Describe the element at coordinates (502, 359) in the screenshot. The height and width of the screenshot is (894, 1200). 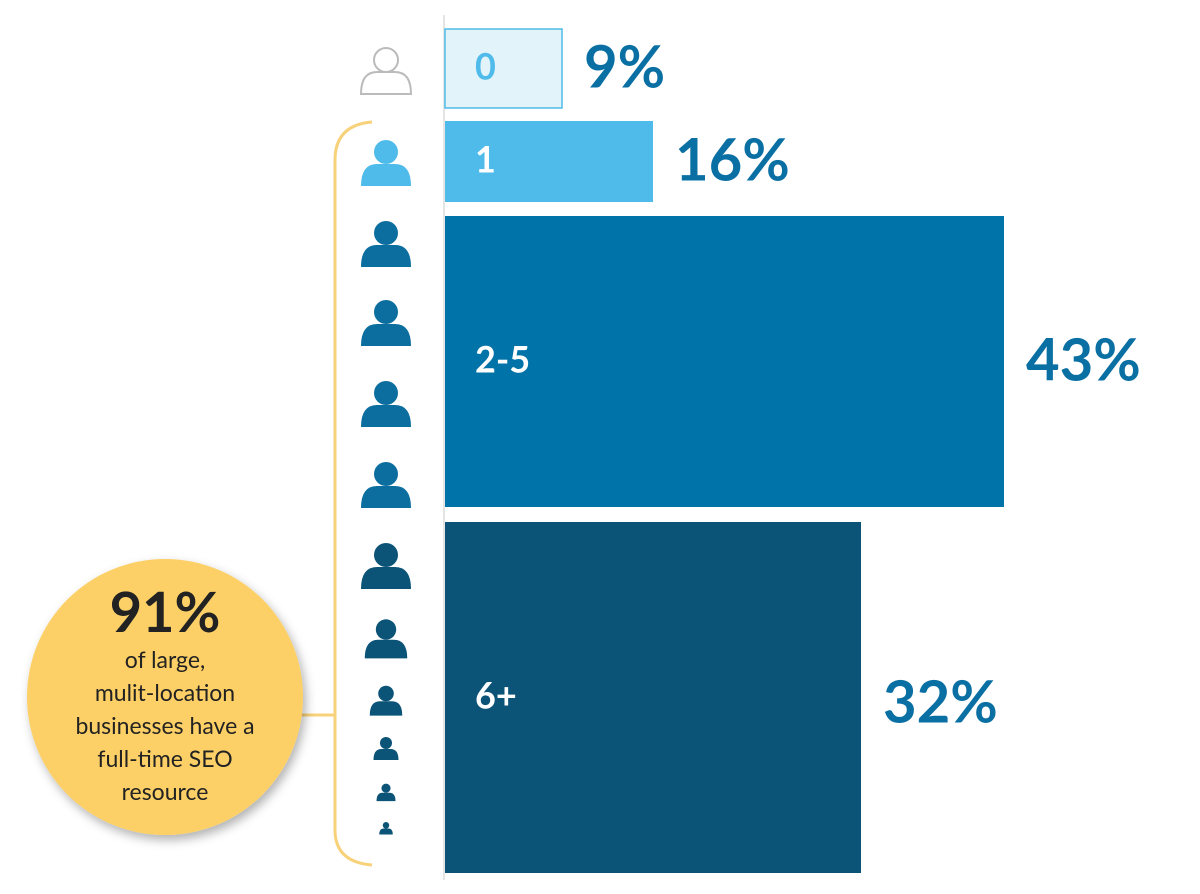
I see `bar-label: 2-5` at that location.